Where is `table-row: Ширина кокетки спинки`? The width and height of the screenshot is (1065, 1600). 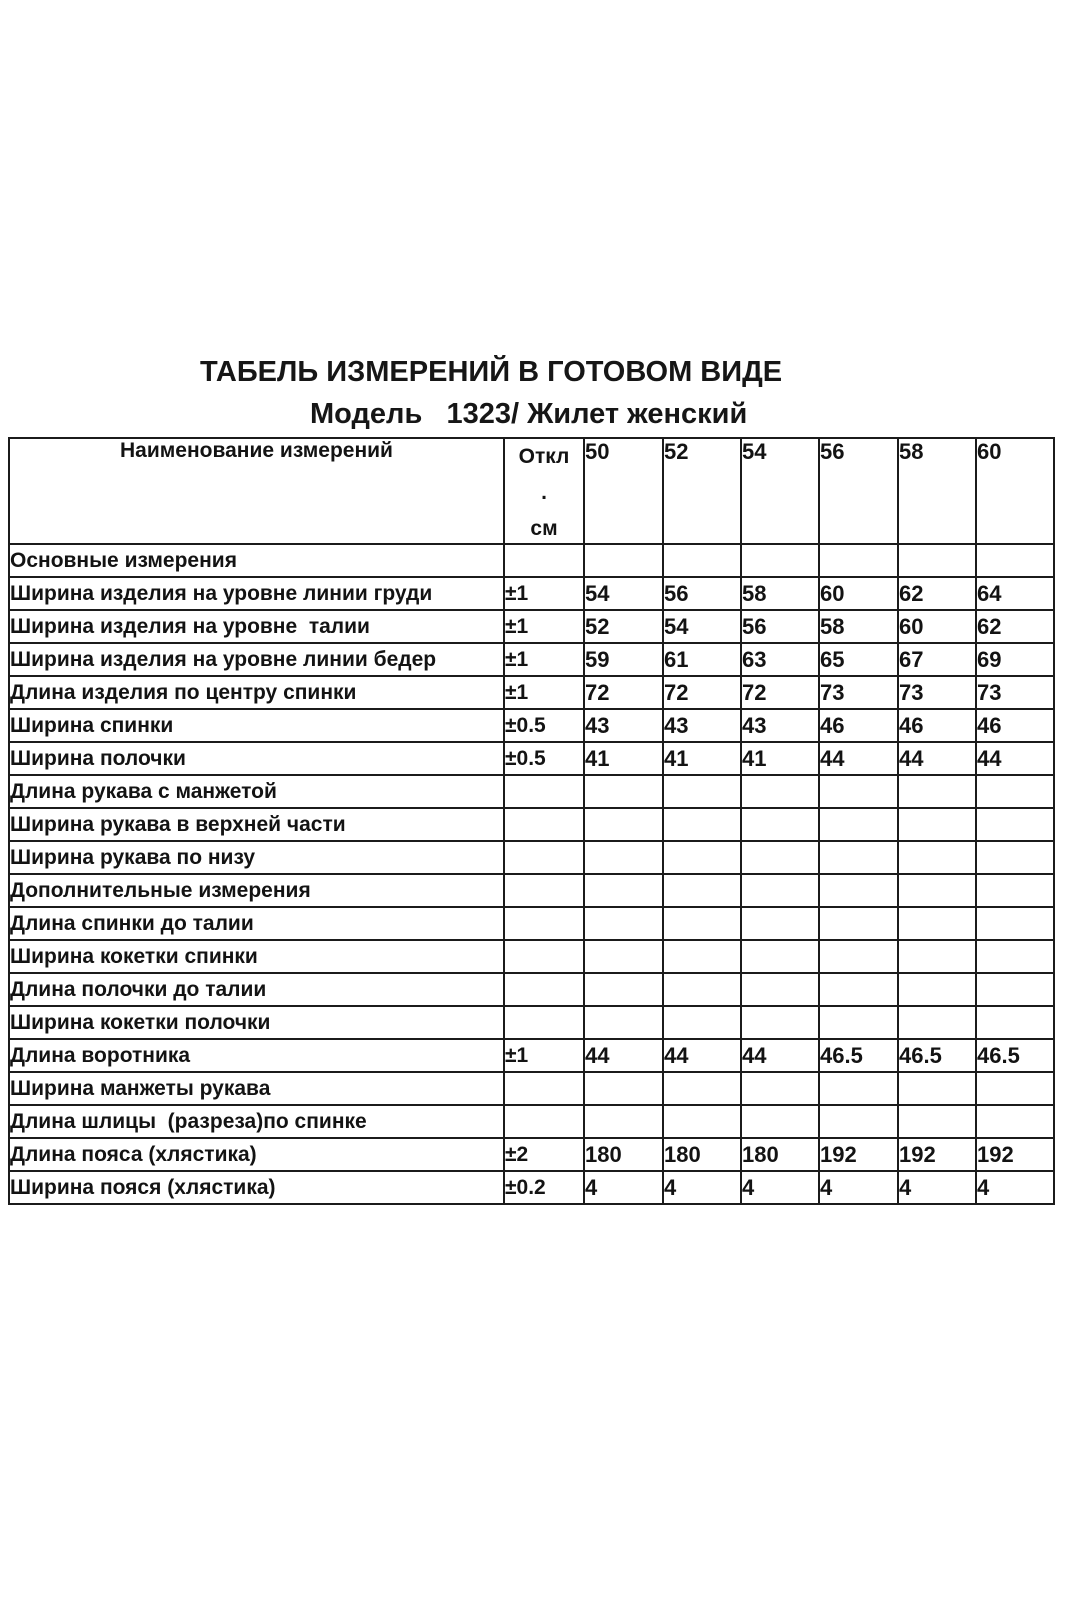 table-row: Ширина кокетки спинки is located at coordinates (531, 956).